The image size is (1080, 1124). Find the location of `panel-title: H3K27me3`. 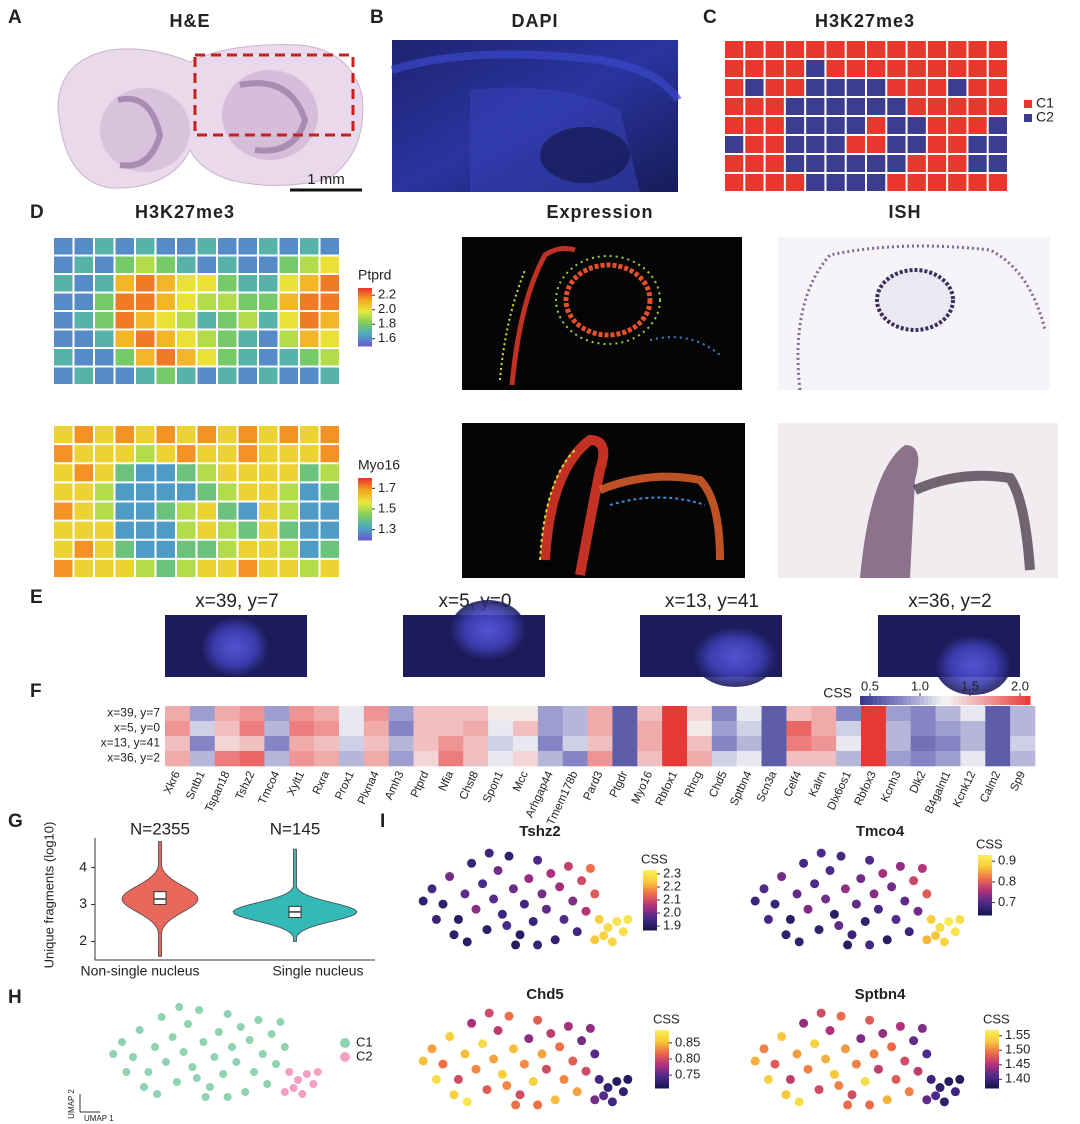

panel-title: H3K27me3 is located at coordinates (185, 212).